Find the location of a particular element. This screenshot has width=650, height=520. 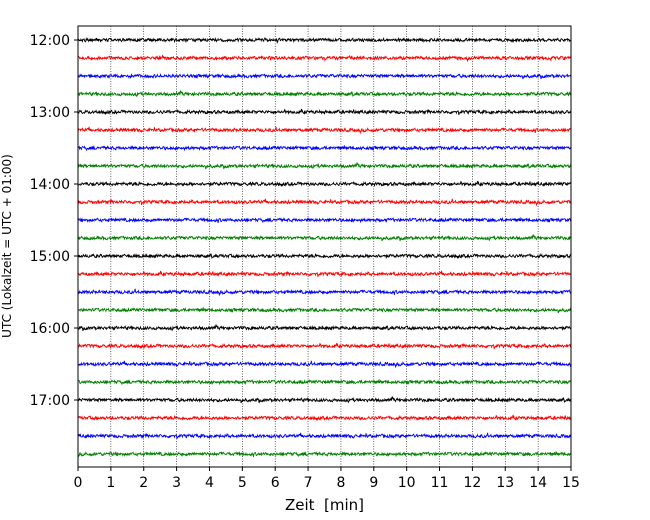

x-tick-label: 9 is located at coordinates (373, 483).